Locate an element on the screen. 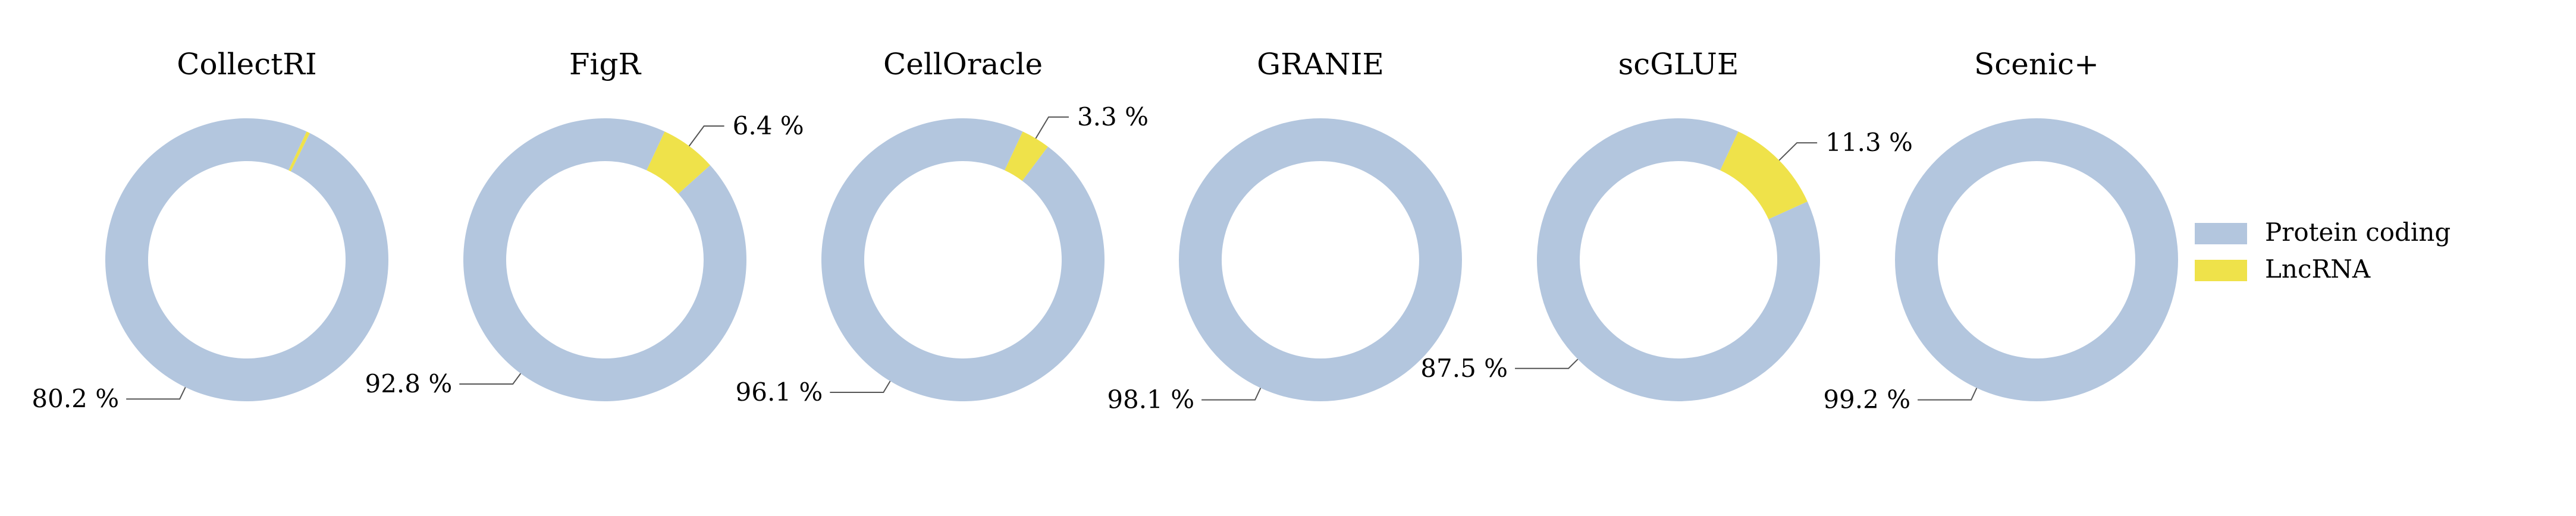 This screenshot has height=516, width=2576. label-lncrna: 3.3 % is located at coordinates (1113, 116).